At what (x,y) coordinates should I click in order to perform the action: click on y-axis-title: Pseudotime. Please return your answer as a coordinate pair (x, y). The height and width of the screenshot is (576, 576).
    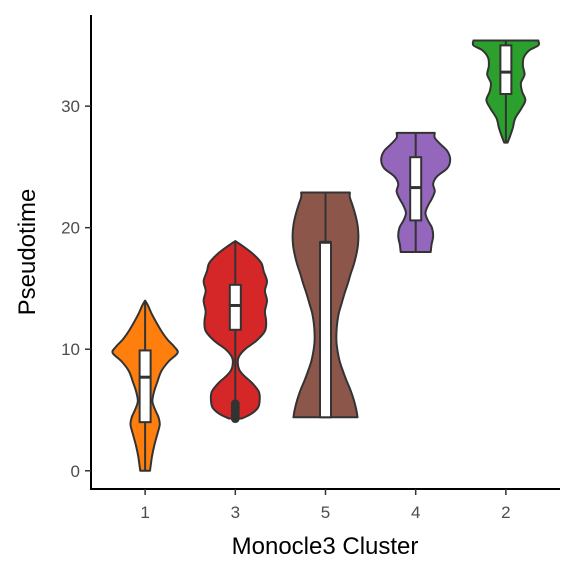
    Looking at the image, I should click on (27, 252).